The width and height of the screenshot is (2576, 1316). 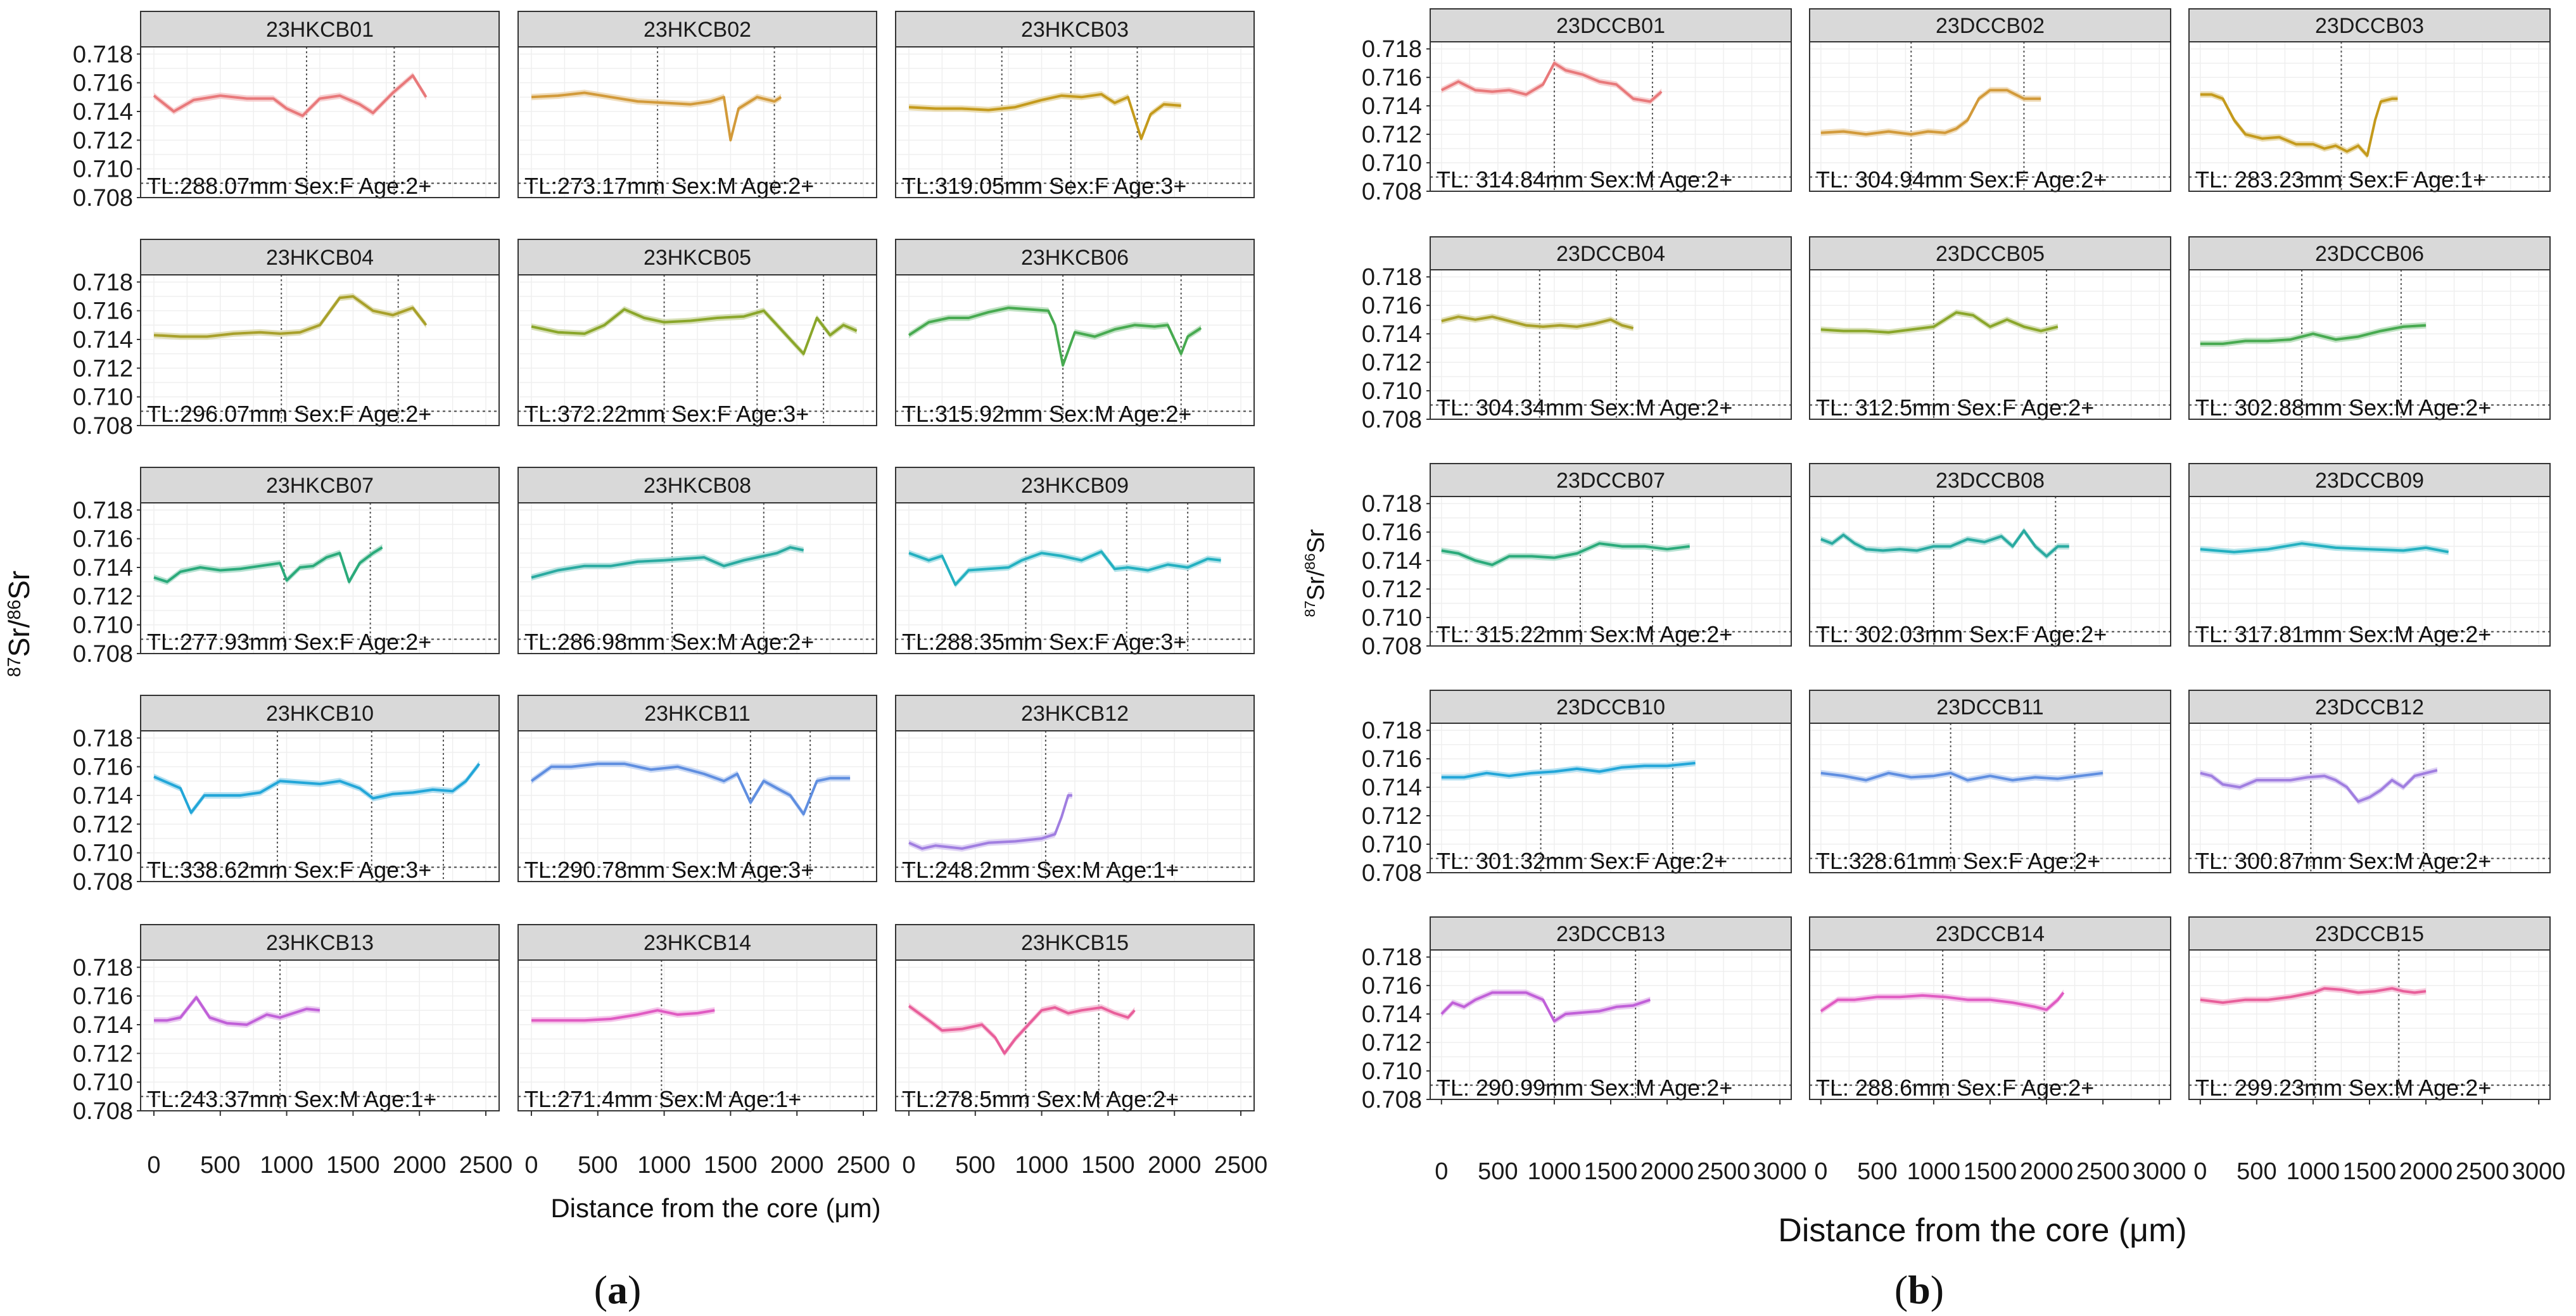 What do you see at coordinates (1040, 870) in the screenshot?
I see `facet-info-label: TL:248.2mm Sex:M Age:1+` at bounding box center [1040, 870].